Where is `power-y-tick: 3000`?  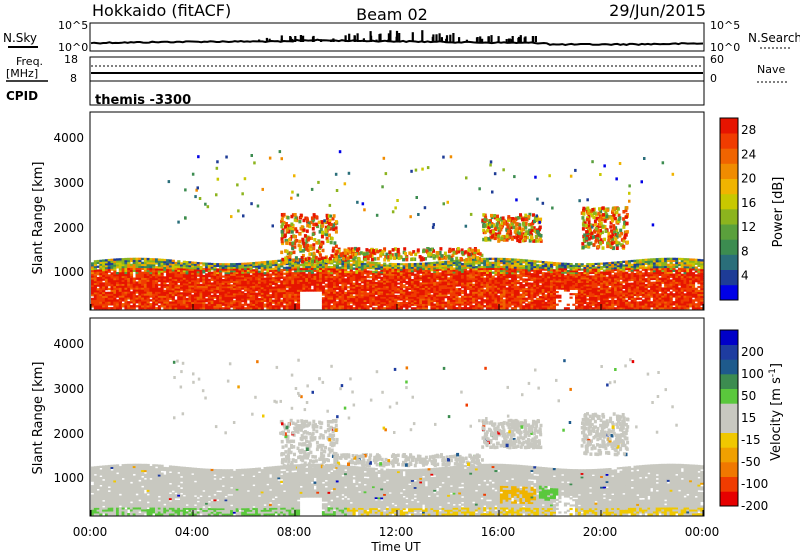 power-y-tick: 3000 is located at coordinates (68, 183).